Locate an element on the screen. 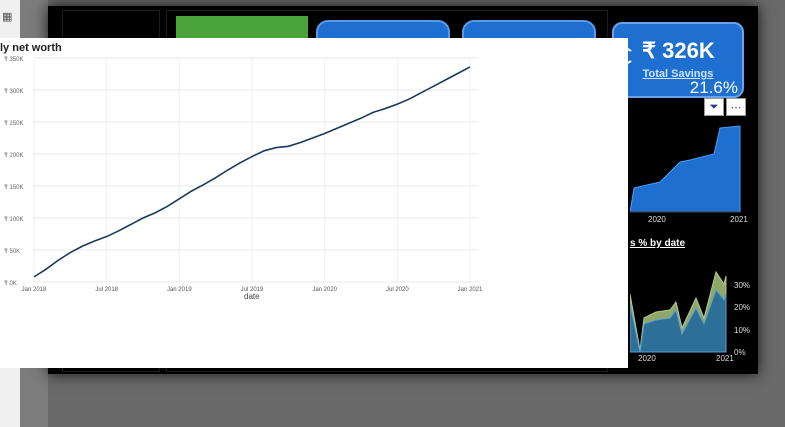 The width and height of the screenshot is (785, 427). y-tick-label: ₹ 0K is located at coordinates (10, 283).